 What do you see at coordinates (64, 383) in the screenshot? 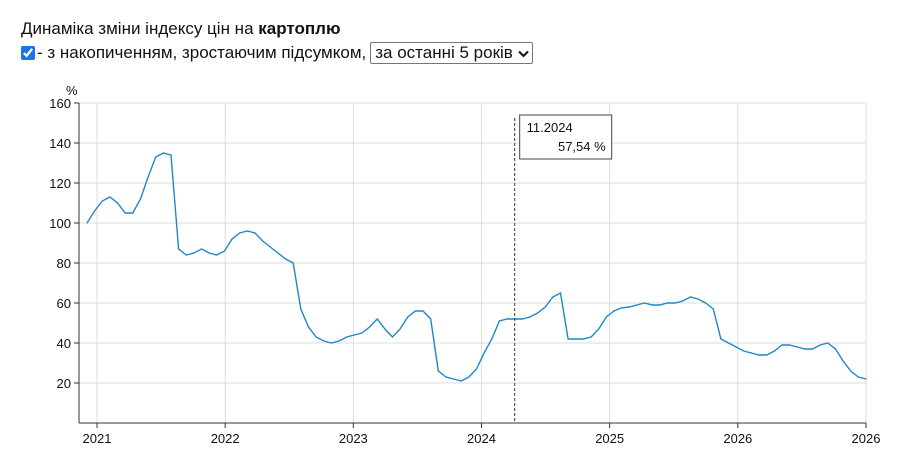
I see `y-tick-label: 20` at bounding box center [64, 383].